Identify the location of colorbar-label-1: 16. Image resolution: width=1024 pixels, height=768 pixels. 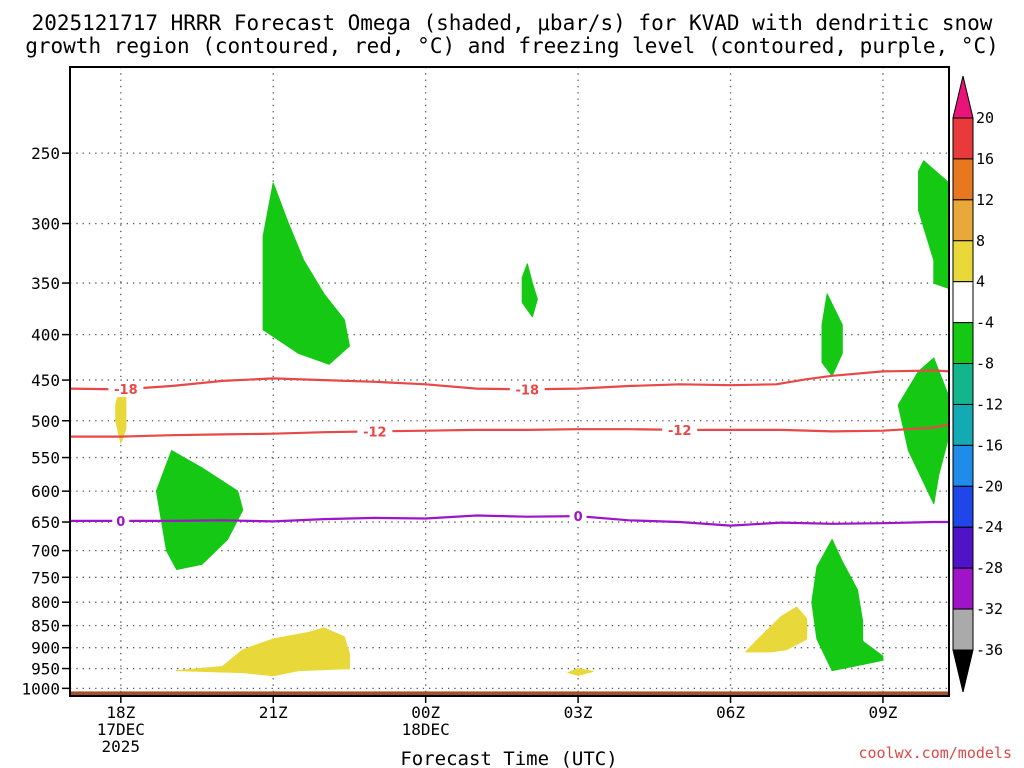
(985, 159).